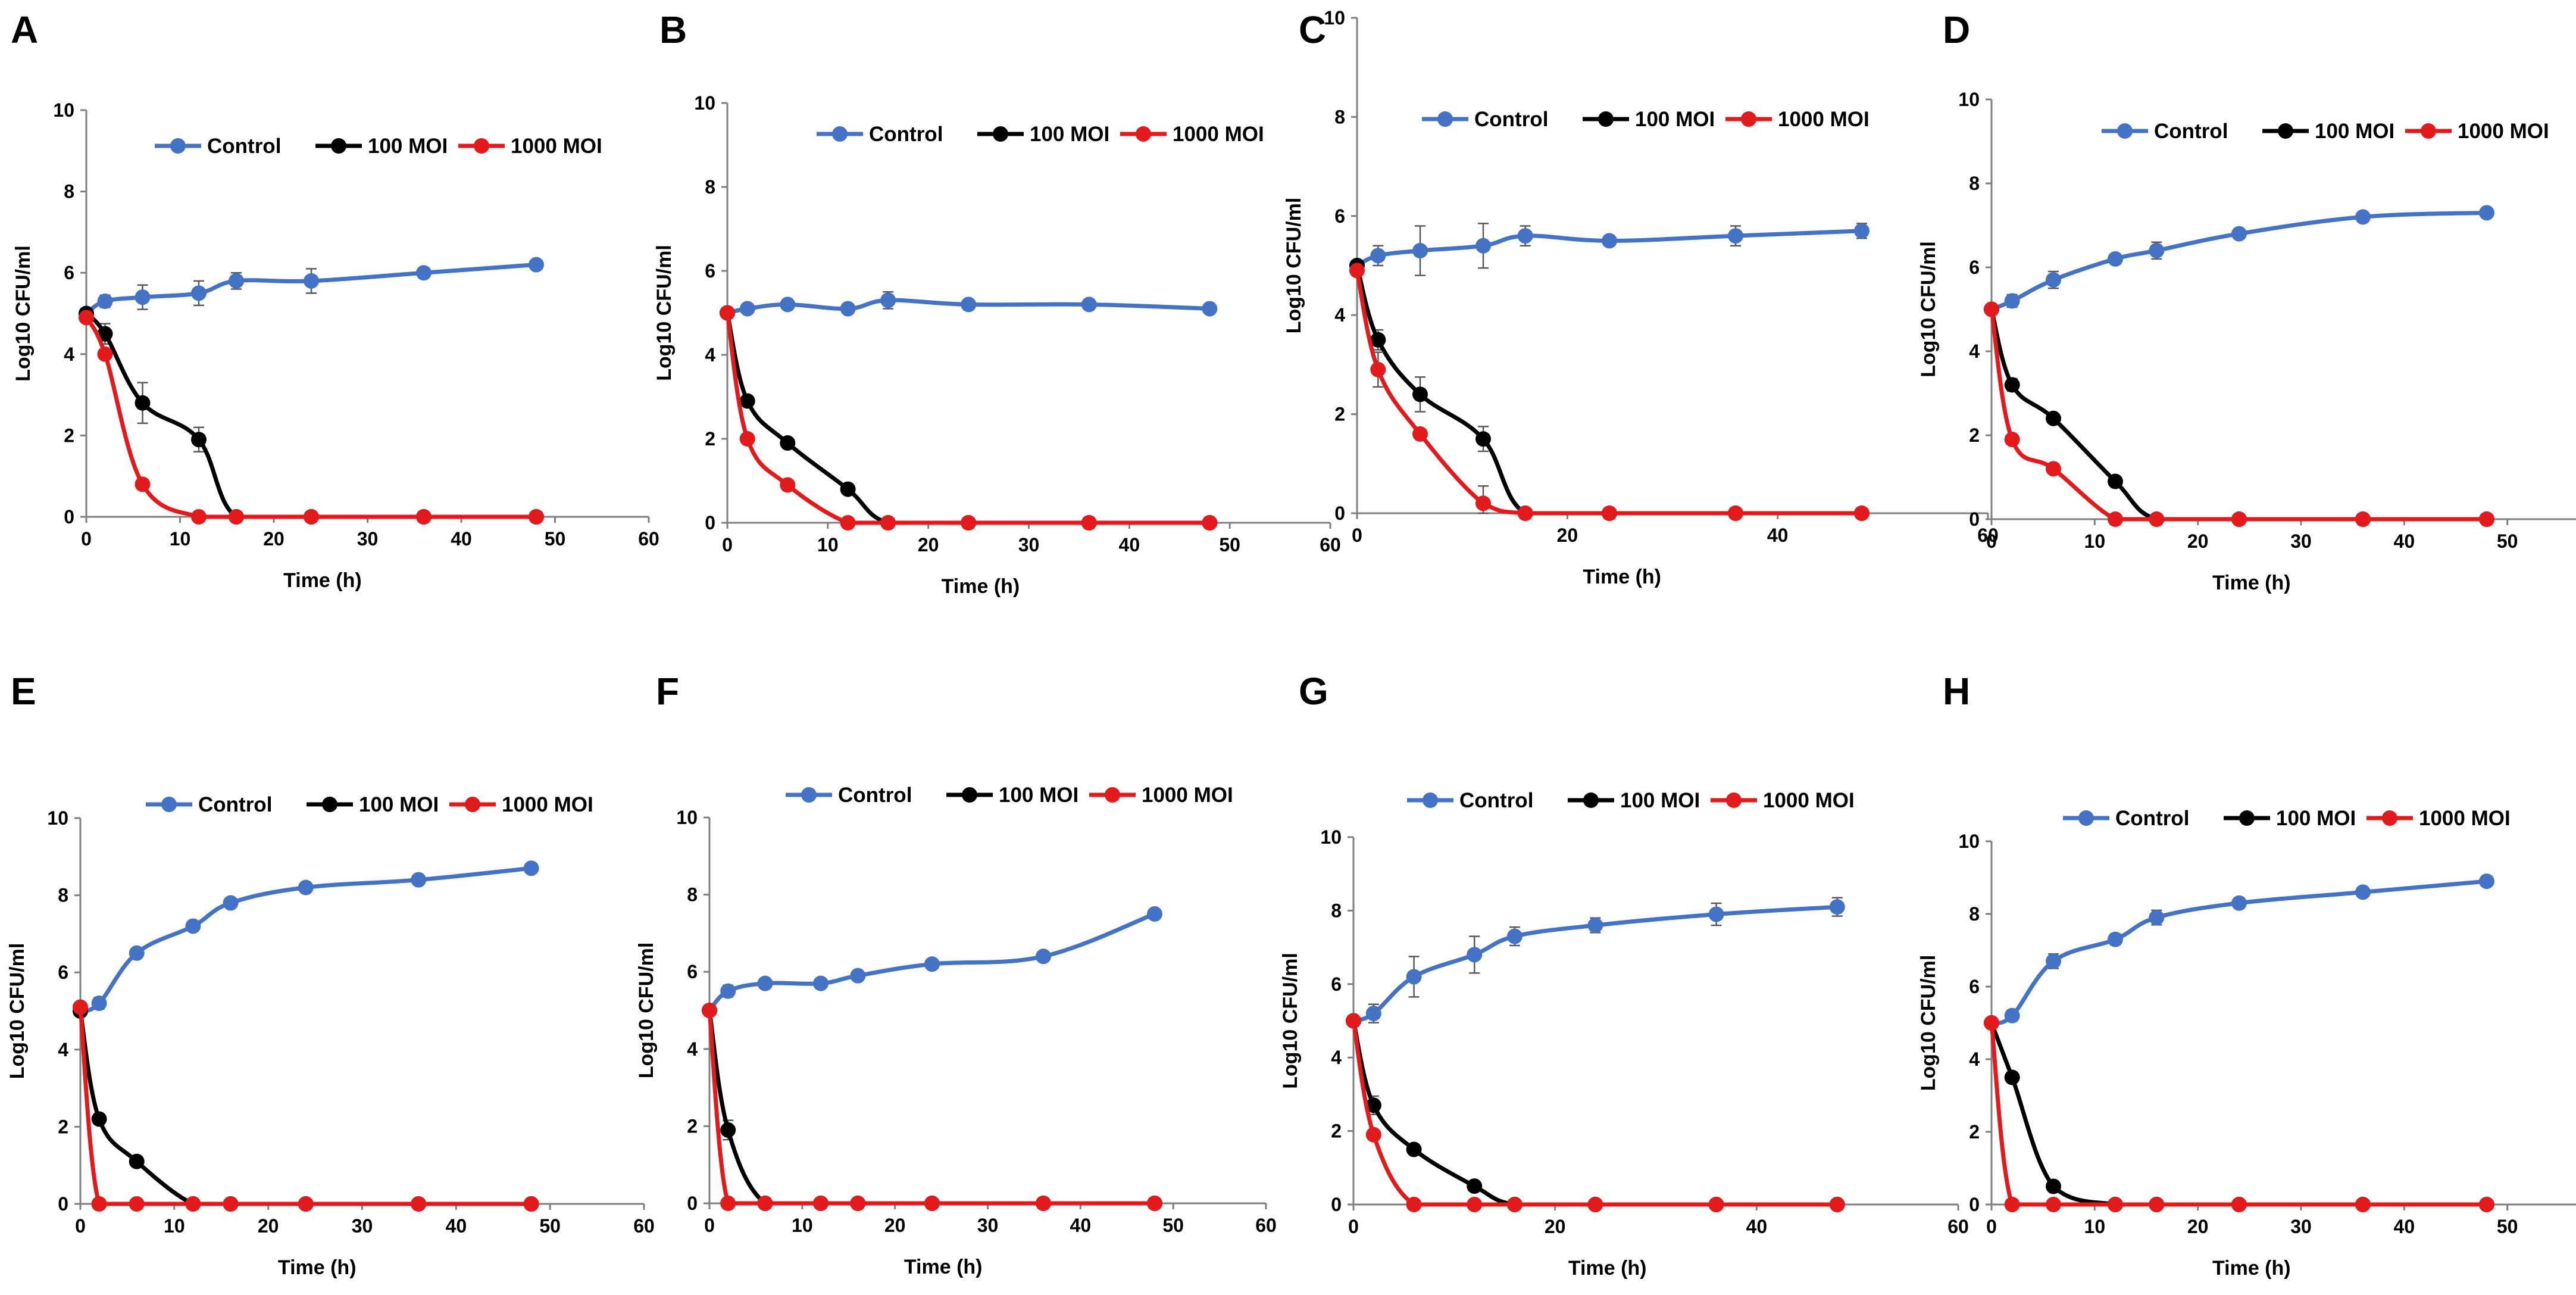 This screenshot has width=2576, height=1295. What do you see at coordinates (1956, 29) in the screenshot?
I see `panel-letter: D` at bounding box center [1956, 29].